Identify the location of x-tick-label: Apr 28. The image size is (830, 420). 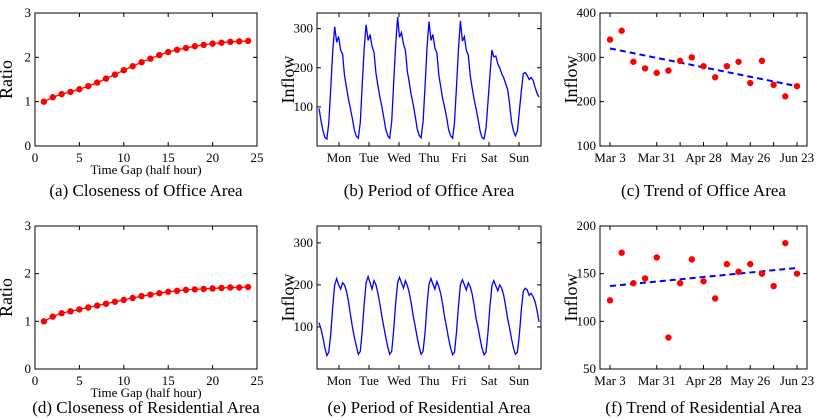
(703, 157).